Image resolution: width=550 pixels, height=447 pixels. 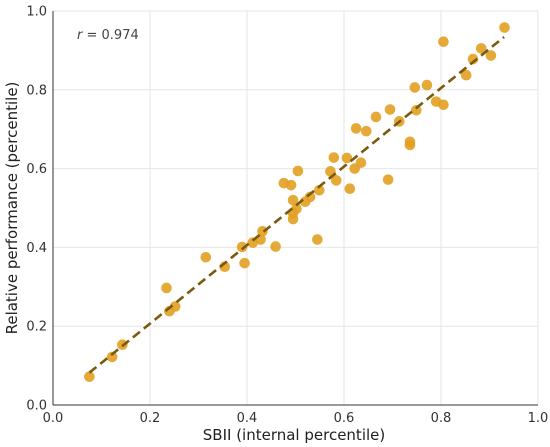 I want to click on annotation-value: = 0.974, so click(x=110, y=35).